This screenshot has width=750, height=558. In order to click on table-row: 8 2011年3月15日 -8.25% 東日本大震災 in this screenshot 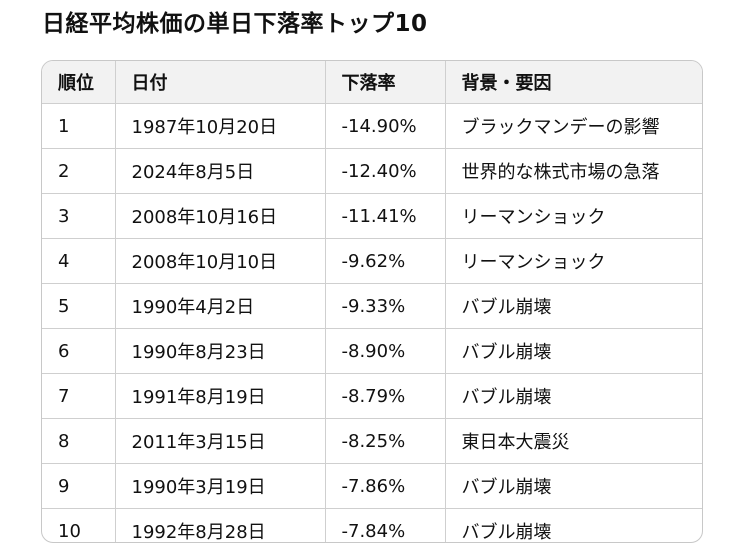, I will do `click(372, 441)`.